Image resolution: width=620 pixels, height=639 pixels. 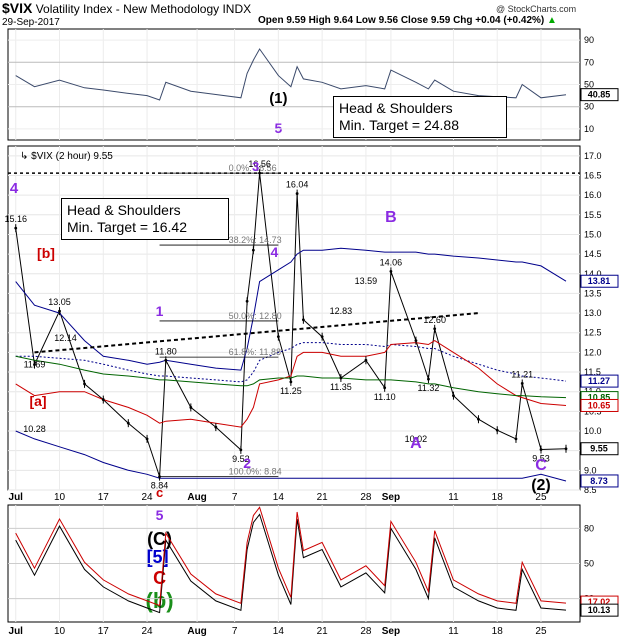 What do you see at coordinates (589, 129) in the screenshot?
I see `rsi-tick-label: 10` at bounding box center [589, 129].